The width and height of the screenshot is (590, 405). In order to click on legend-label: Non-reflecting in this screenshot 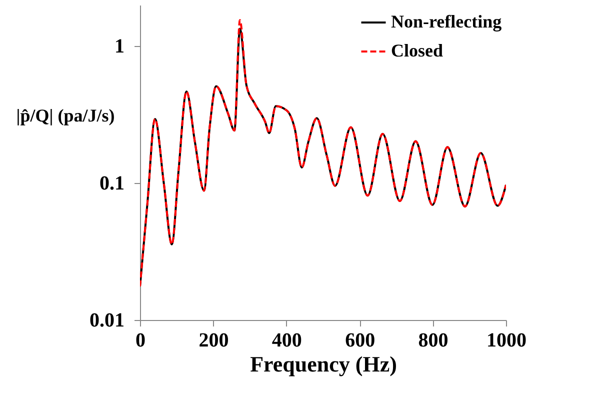, I will do `click(446, 22)`.